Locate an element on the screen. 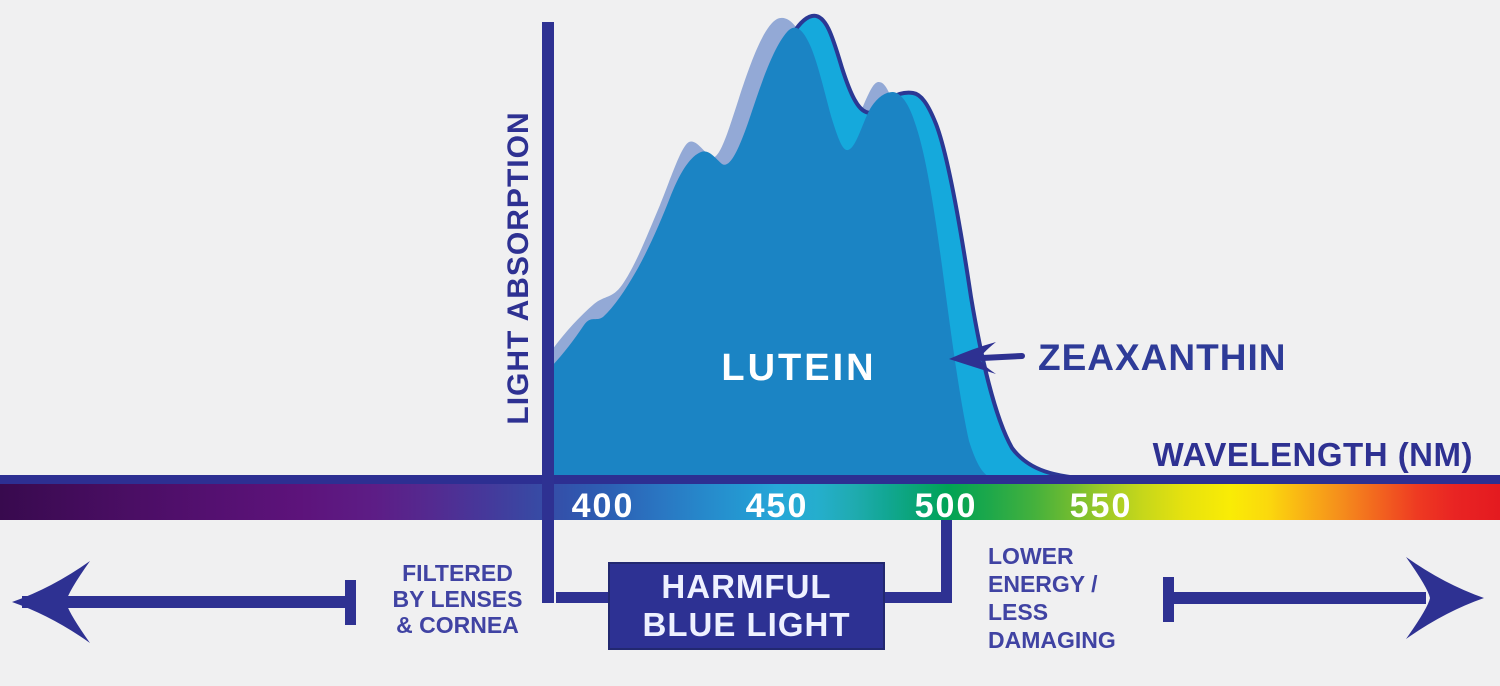  harmful-blue-light-box: HARMFUL BLUE LIGHT is located at coordinates (746, 606).